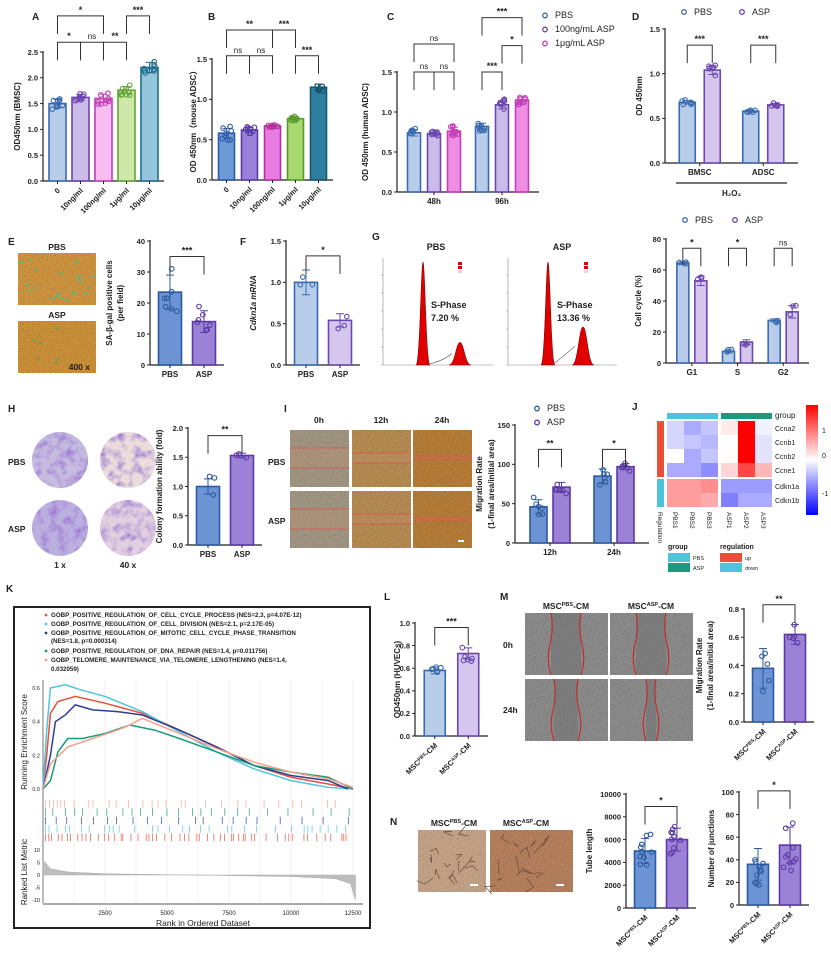 The height and width of the screenshot is (956, 831). I want to click on y-tick-label: 100, so click(727, 792).